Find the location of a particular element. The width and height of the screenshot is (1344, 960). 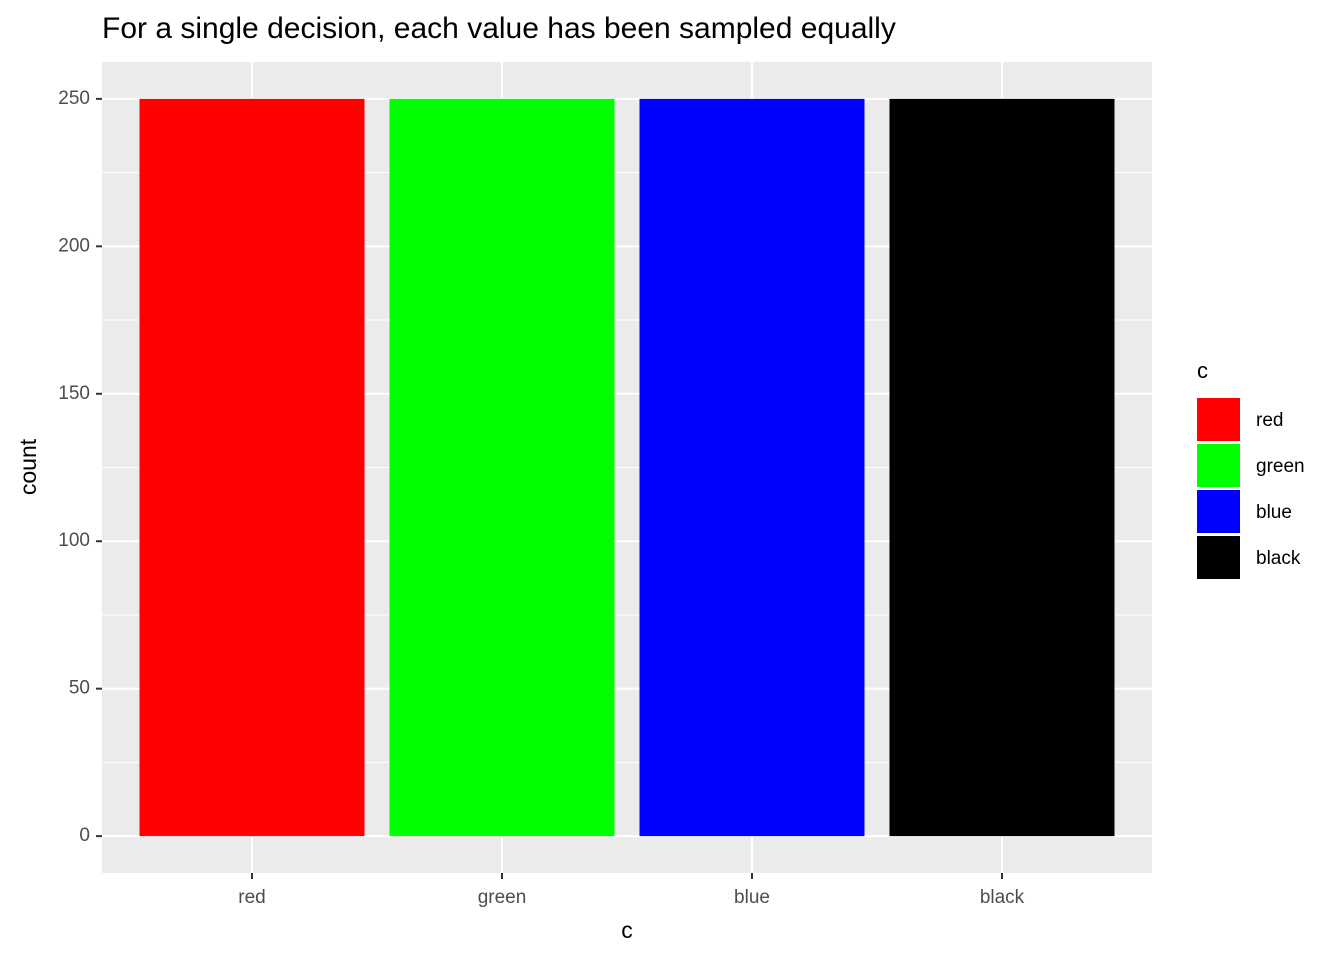

y-axis-label: count is located at coordinates (28, 466).